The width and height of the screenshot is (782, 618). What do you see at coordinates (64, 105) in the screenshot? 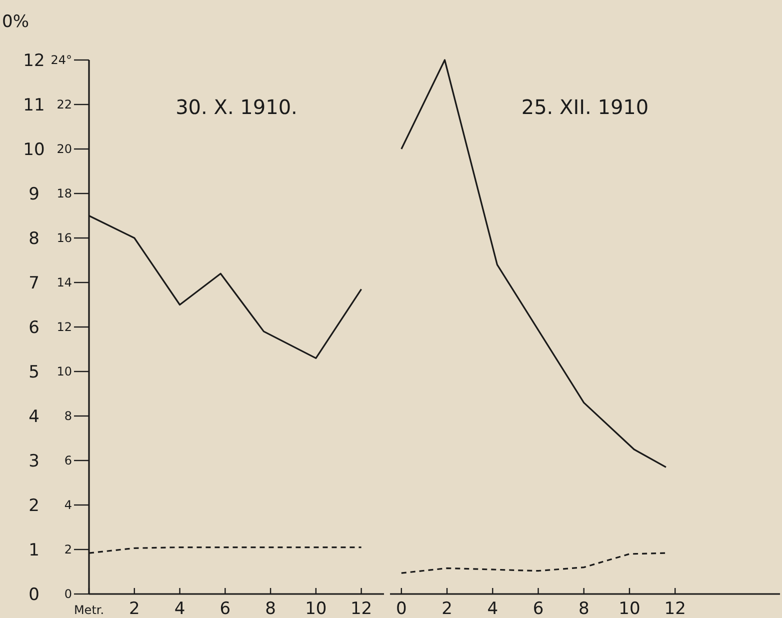
I see `y2-tick-label: 22` at bounding box center [64, 105].